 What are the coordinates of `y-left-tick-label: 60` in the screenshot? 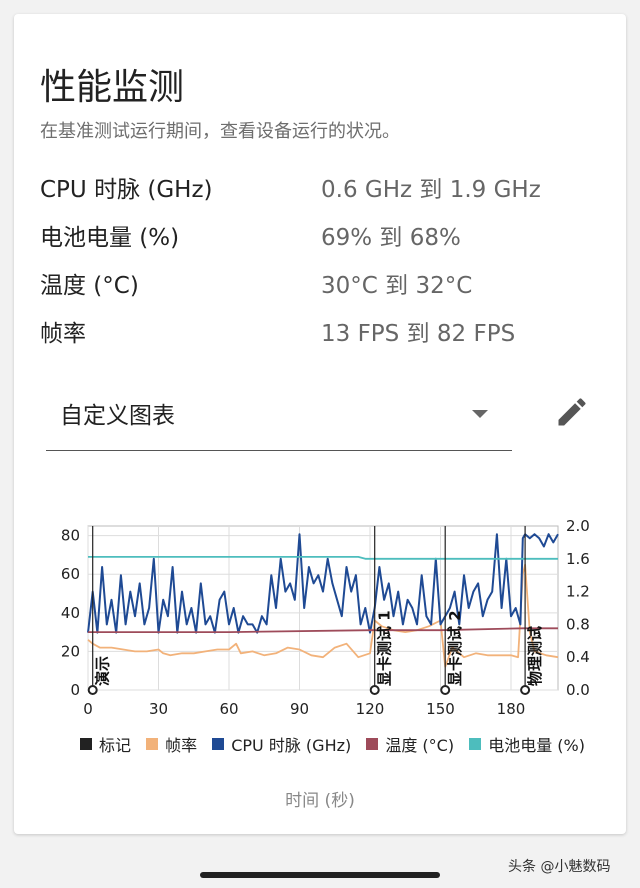 It's located at (70, 574).